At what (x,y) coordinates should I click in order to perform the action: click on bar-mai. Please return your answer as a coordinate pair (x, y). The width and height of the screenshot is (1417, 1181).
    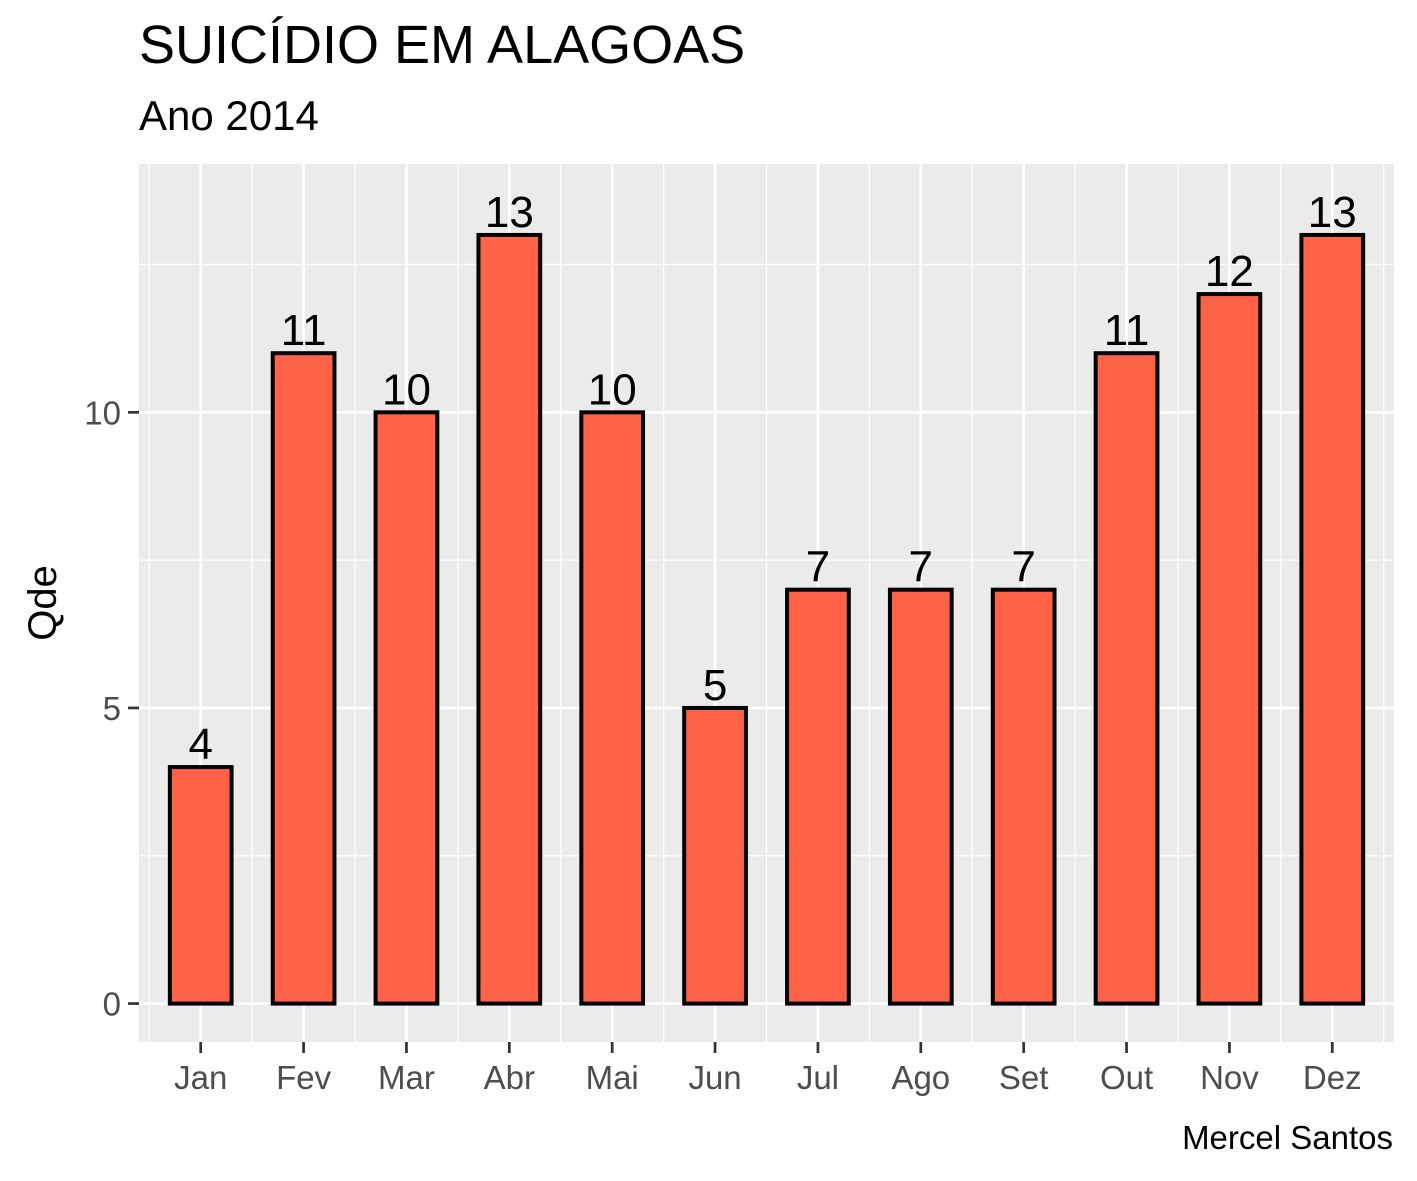
    Looking at the image, I should click on (612, 708).